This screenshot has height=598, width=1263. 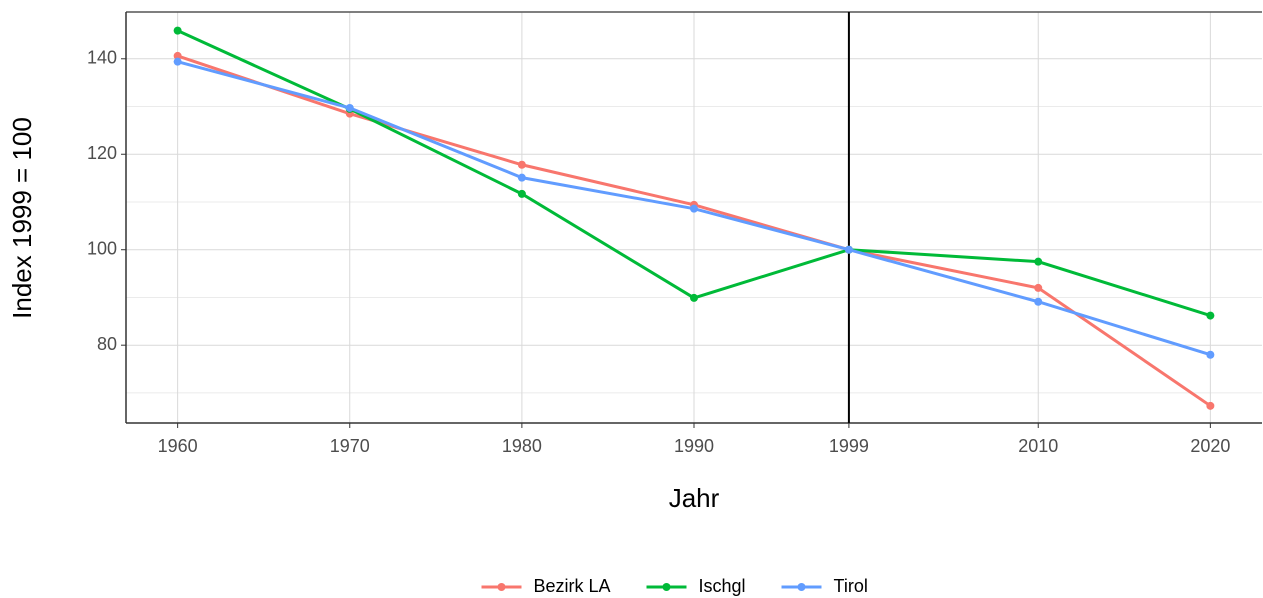 What do you see at coordinates (178, 446) in the screenshot?
I see `x-tick-label: 1960` at bounding box center [178, 446].